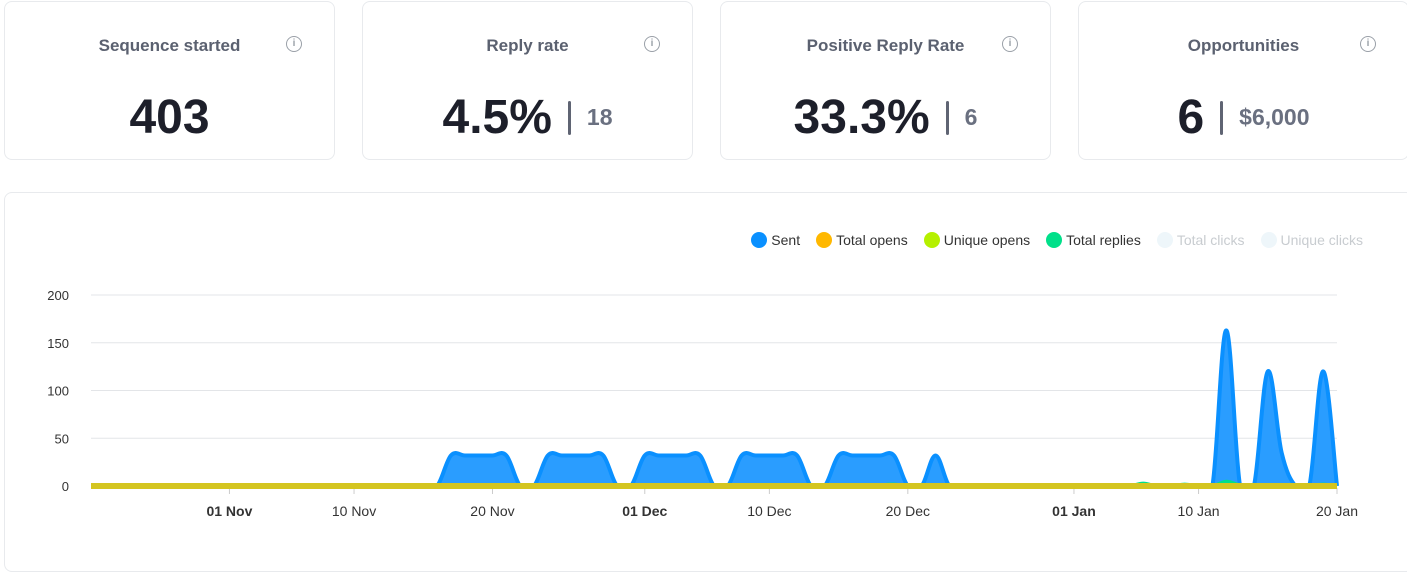 The width and height of the screenshot is (1407, 572). What do you see at coordinates (169, 80) in the screenshot?
I see `card-sequence-started: Sequence started i 403` at bounding box center [169, 80].